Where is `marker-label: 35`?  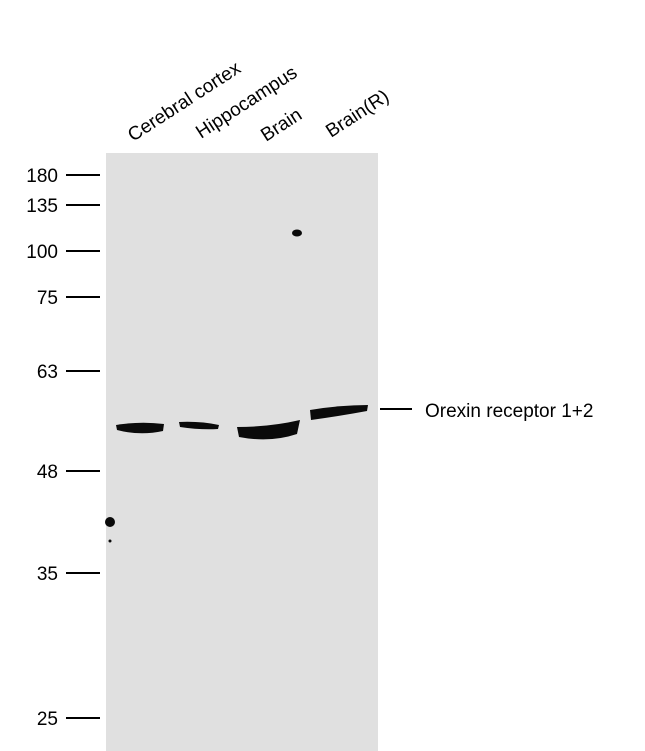
marker-label: 35 is located at coordinates (47, 574).